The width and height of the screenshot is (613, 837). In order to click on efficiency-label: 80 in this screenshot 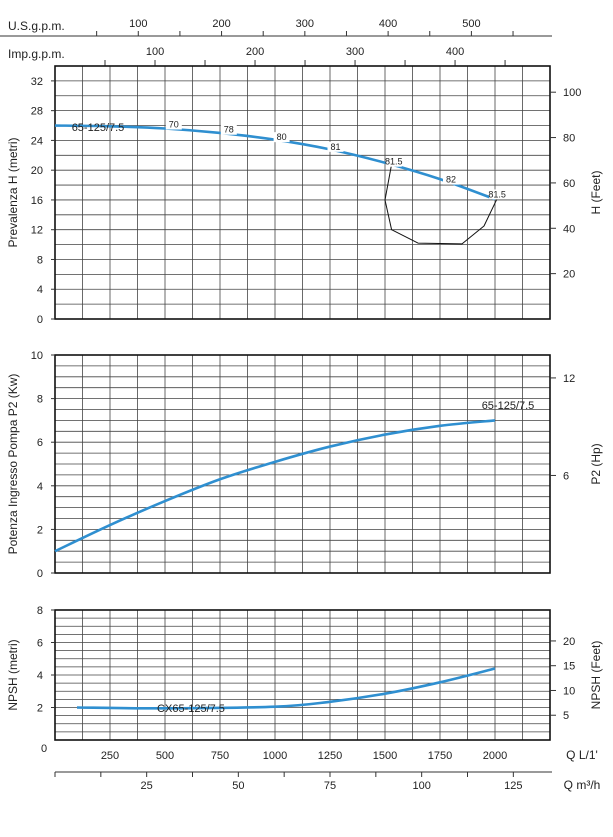, I will do `click(282, 137)`.